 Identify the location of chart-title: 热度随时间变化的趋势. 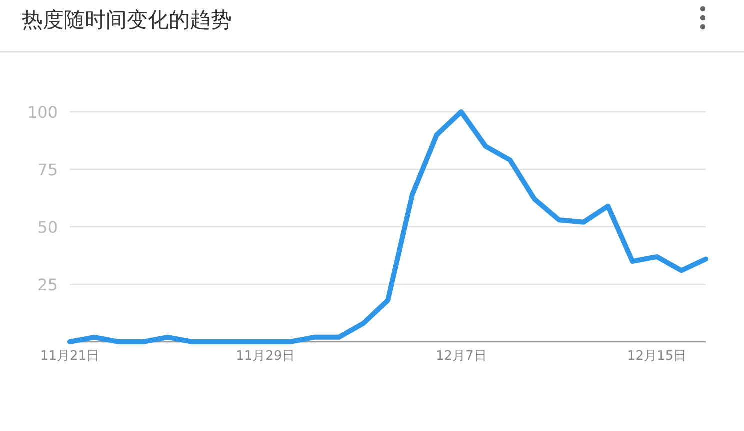
(127, 20).